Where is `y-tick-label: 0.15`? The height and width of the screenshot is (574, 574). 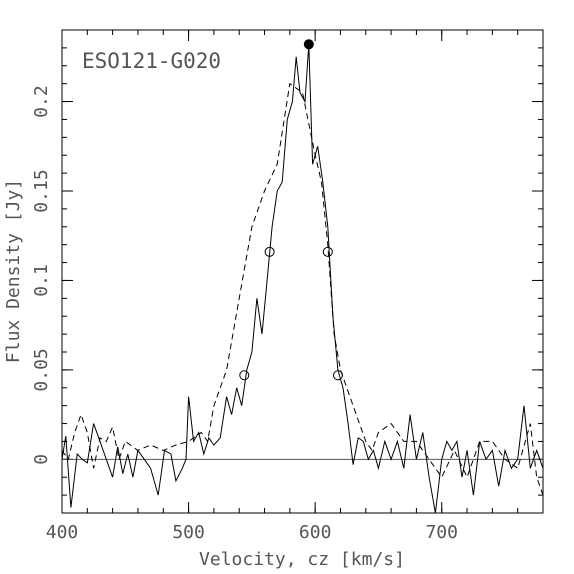 y-tick-label: 0.15 is located at coordinates (41, 190).